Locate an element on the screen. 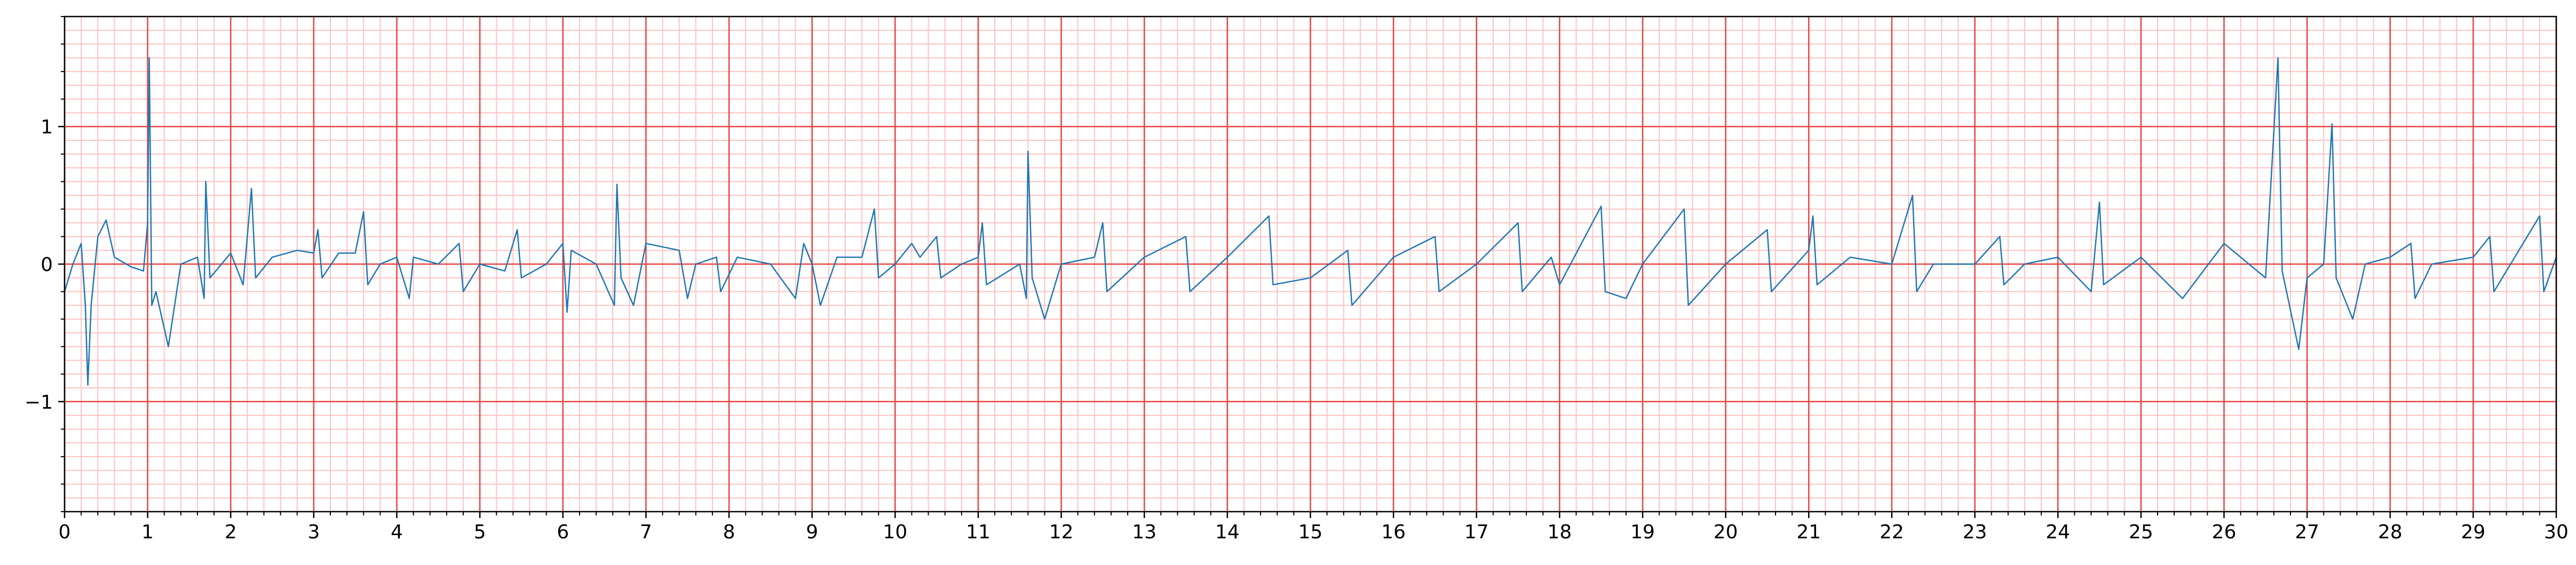 This screenshot has height=565, width=2576. x-tick-label: 25 is located at coordinates (2141, 532).